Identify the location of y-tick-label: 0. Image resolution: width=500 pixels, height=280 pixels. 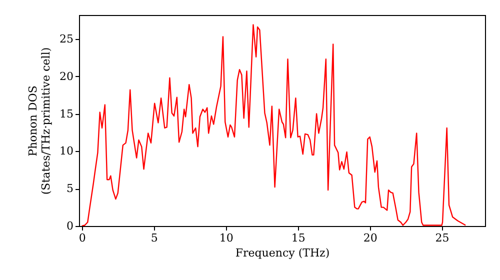
(70, 226).